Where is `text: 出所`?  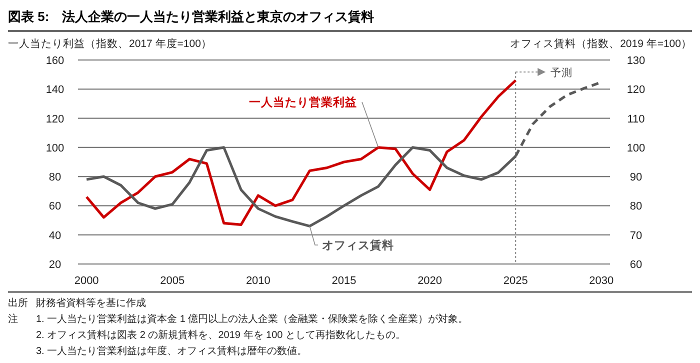 text: 出所 is located at coordinates (18, 303).